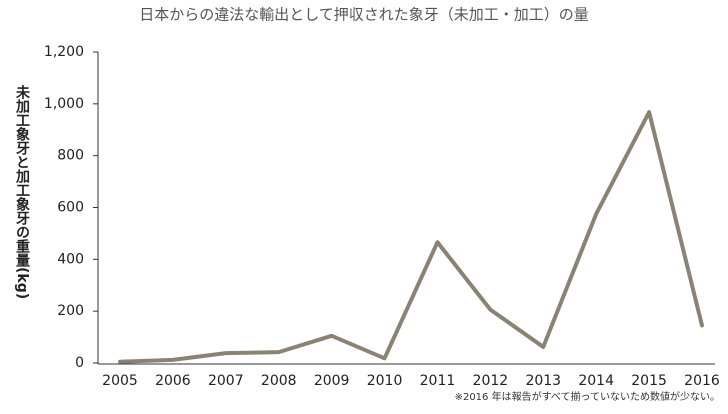 The width and height of the screenshot is (728, 414). Describe the element at coordinates (70, 156) in the screenshot. I see `y-tick-label: 800` at that location.